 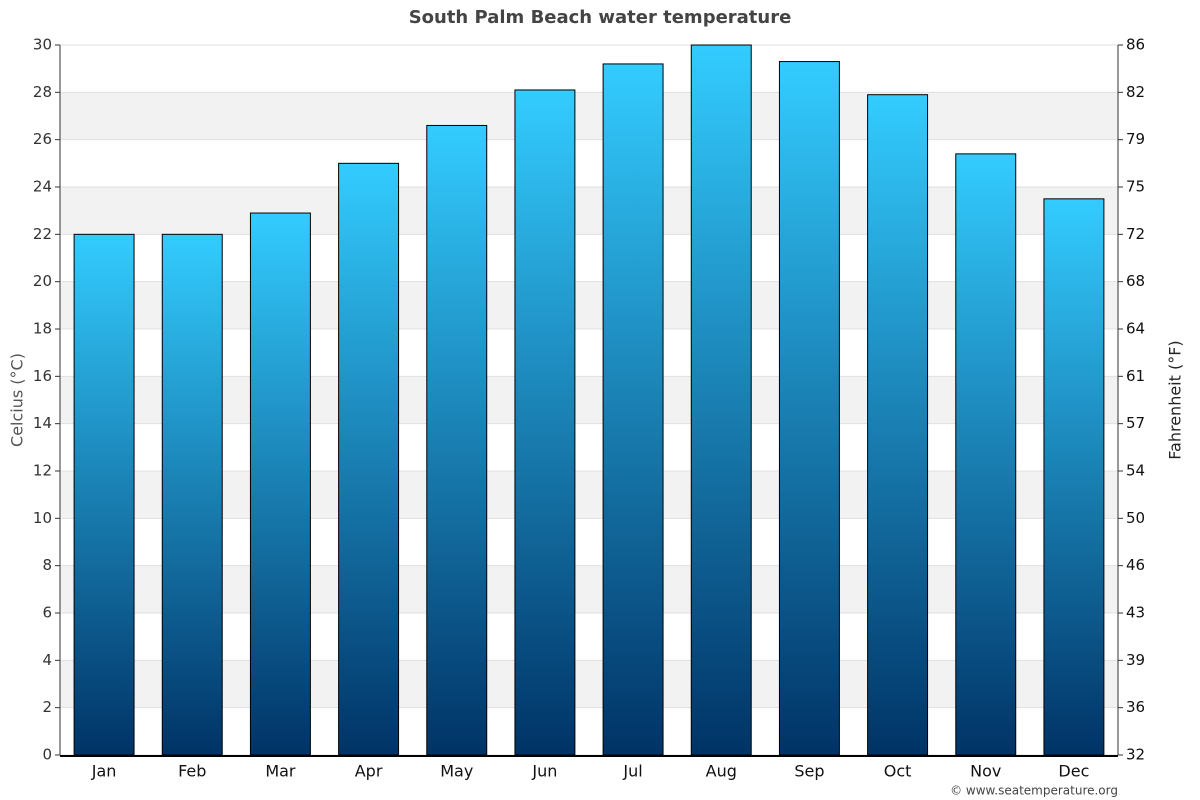 What do you see at coordinates (456, 771) in the screenshot?
I see `x-tick-label: May` at bounding box center [456, 771].